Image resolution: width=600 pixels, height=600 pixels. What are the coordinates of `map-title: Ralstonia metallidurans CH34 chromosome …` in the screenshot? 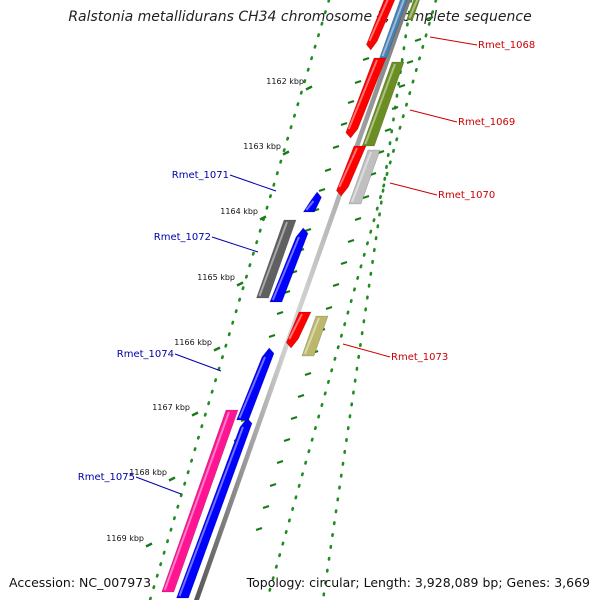 It's located at (300, 17).